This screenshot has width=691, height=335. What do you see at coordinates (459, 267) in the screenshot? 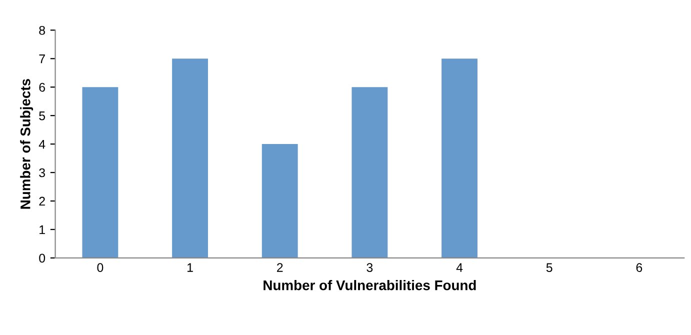
I see `x-tick-label: 4` at bounding box center [459, 267].